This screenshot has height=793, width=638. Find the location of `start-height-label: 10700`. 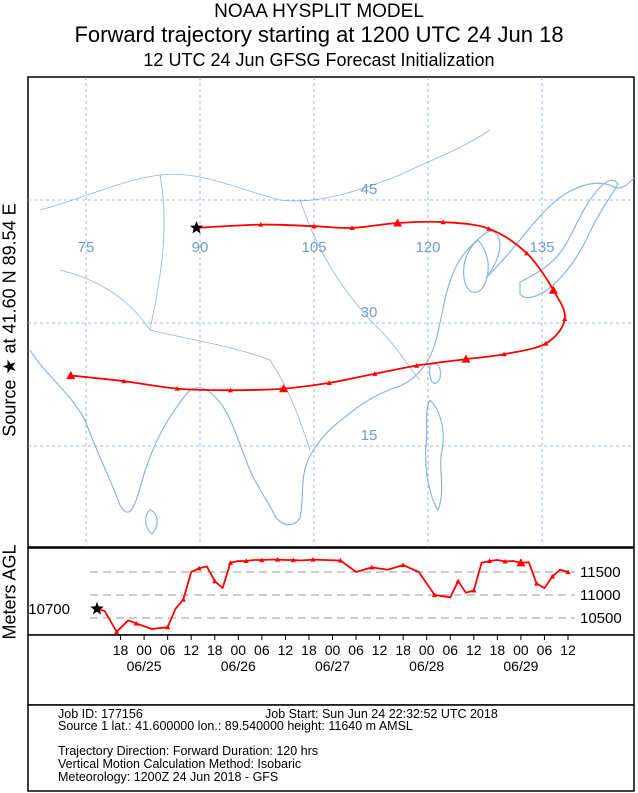

start-height-label: 10700 is located at coordinates (49, 609).